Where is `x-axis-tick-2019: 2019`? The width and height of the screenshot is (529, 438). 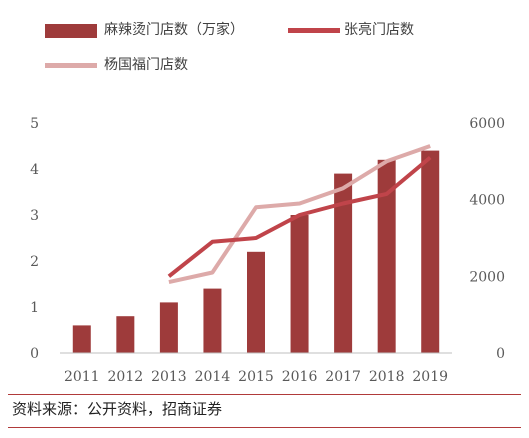 x-axis-tick-2019: 2019 is located at coordinates (430, 377).